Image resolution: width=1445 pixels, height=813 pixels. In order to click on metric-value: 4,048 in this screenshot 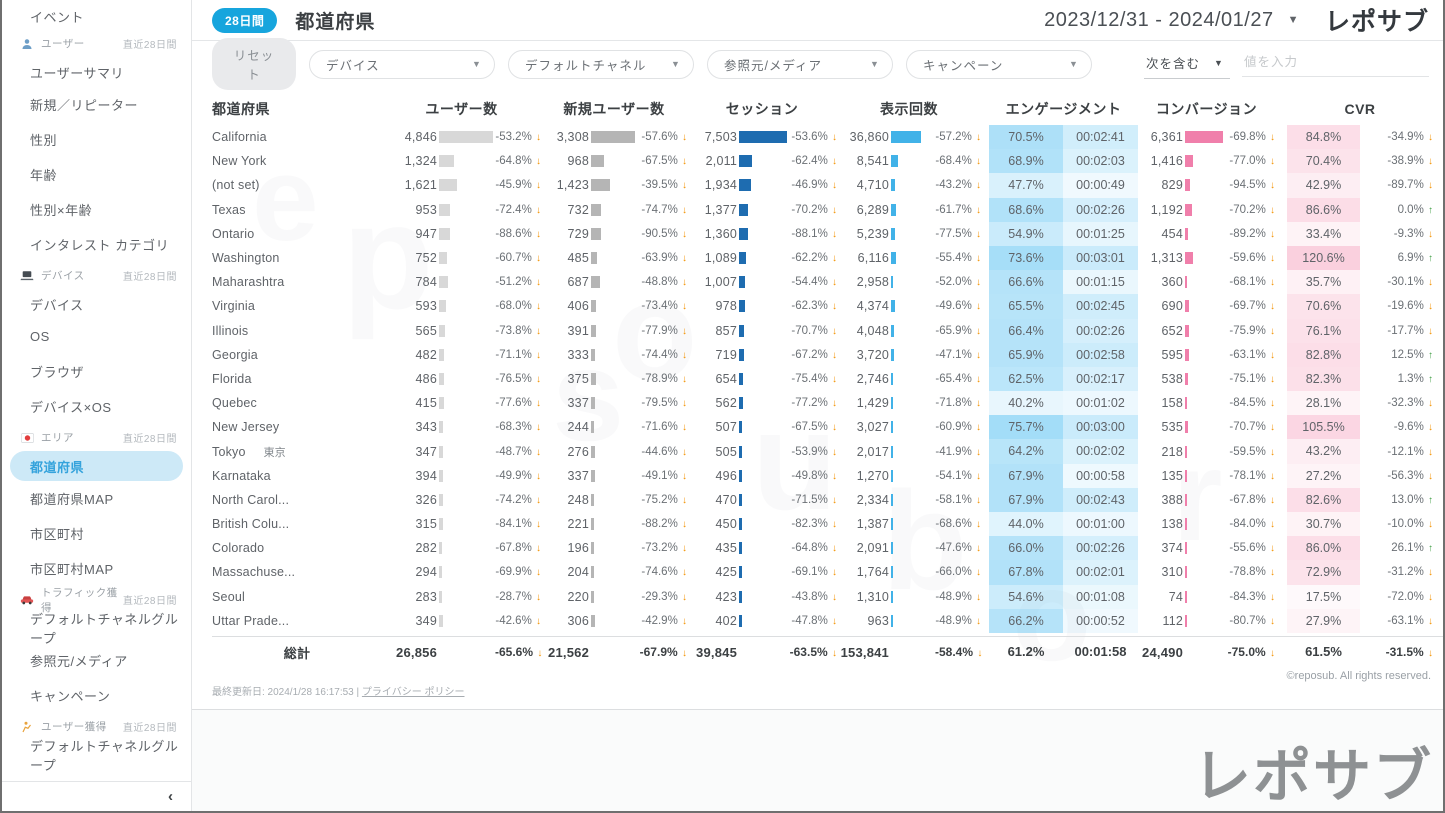, I will do `click(872, 330)`.